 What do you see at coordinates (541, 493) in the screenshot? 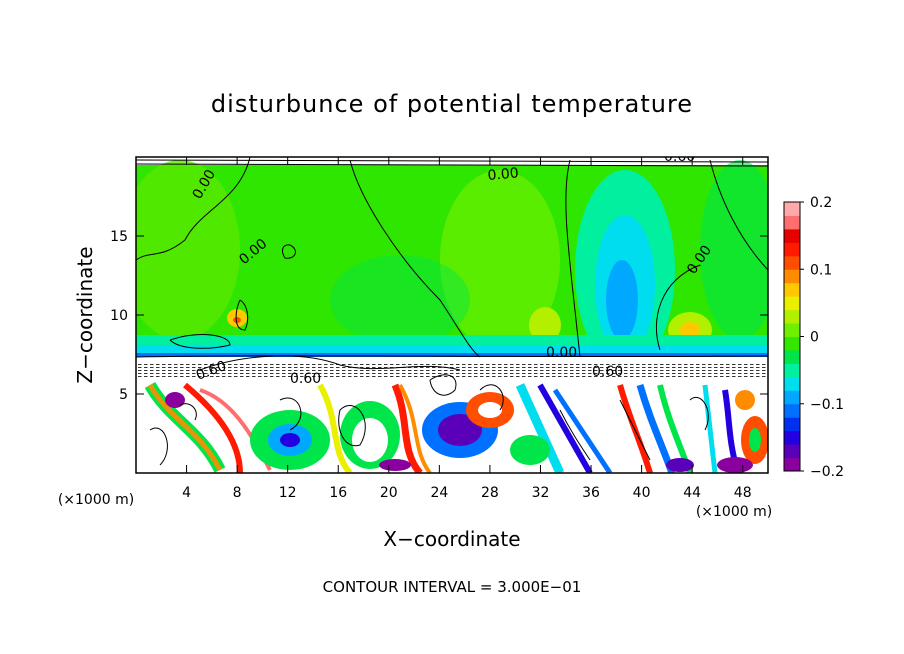
I see `x-tick-label: 32` at bounding box center [541, 493].